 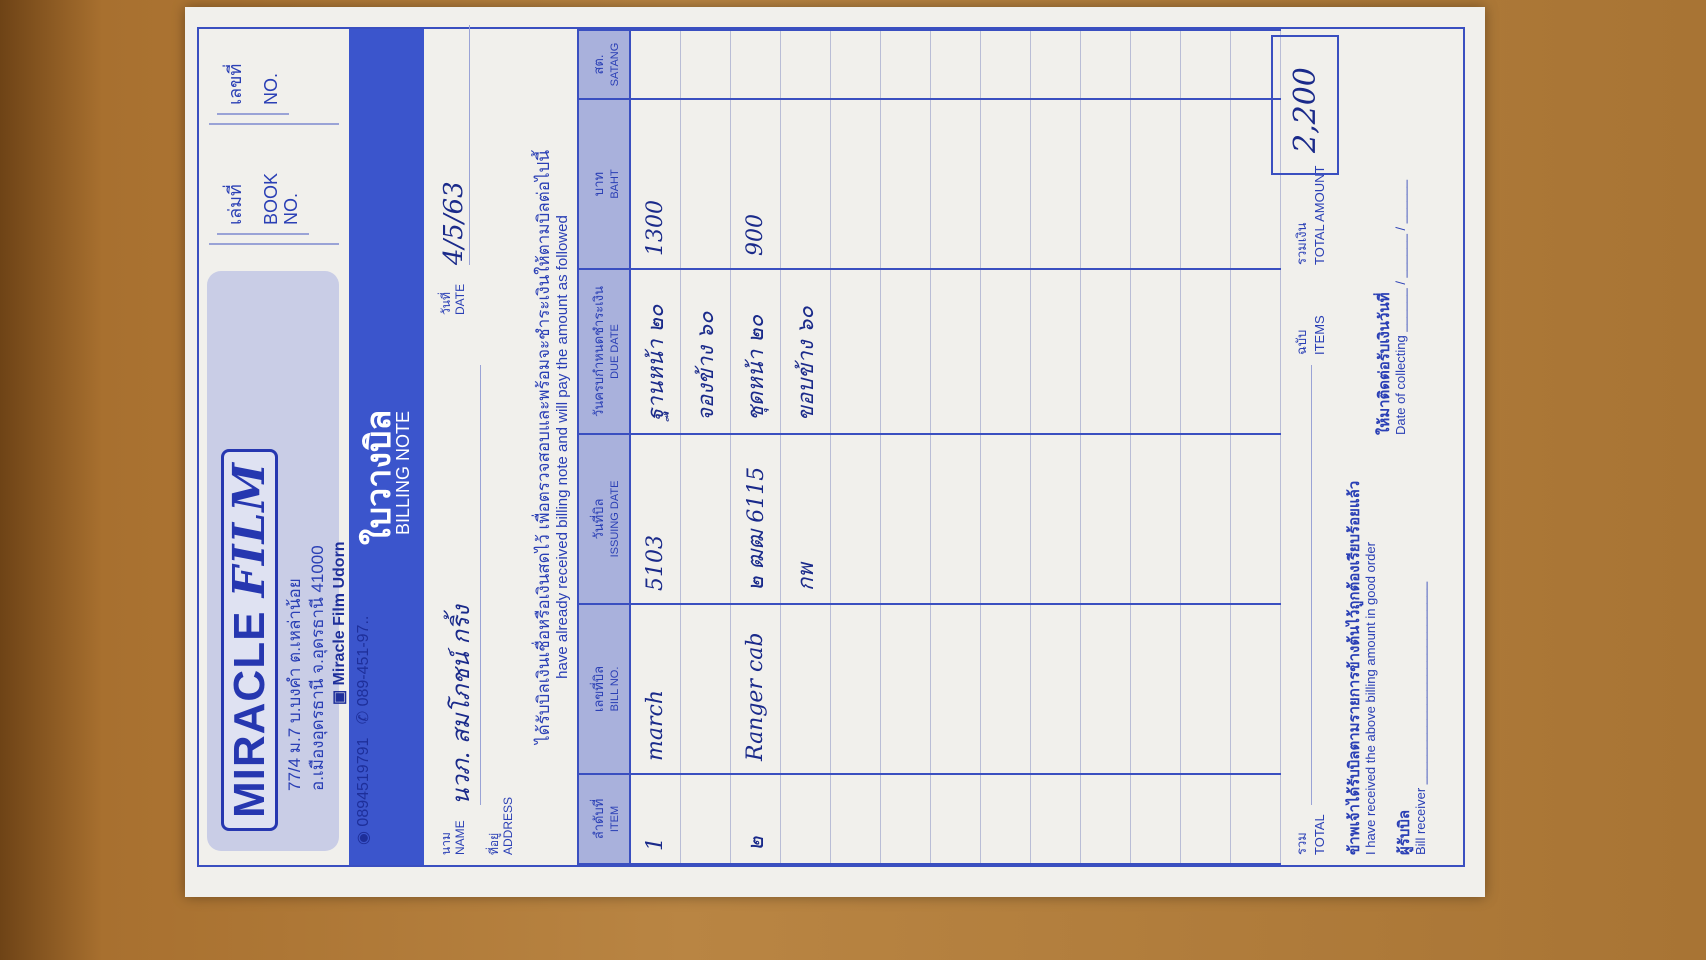 I want to click on name-label: นาม NAME, so click(x=453, y=837).